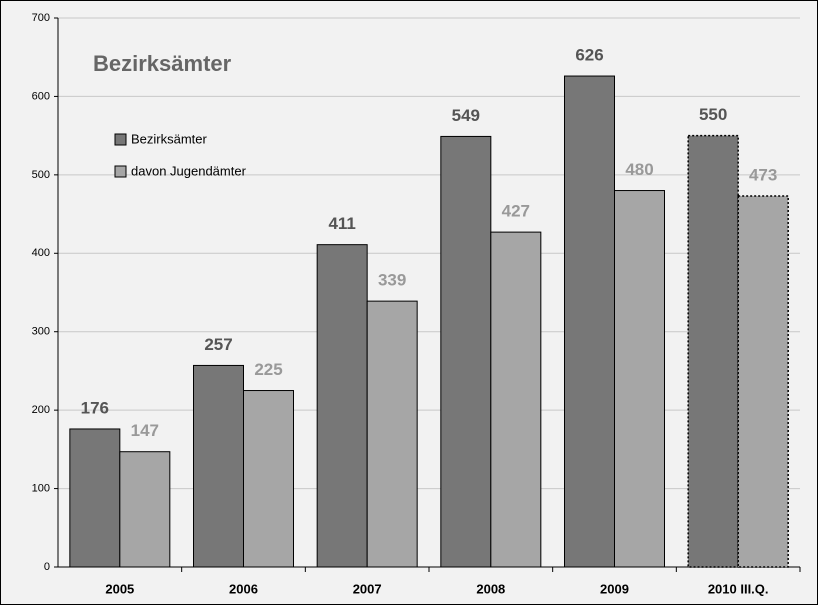 This screenshot has height=605, width=818. Describe the element at coordinates (189, 170) in the screenshot. I see `legend-label: davon Jugendämter` at that location.